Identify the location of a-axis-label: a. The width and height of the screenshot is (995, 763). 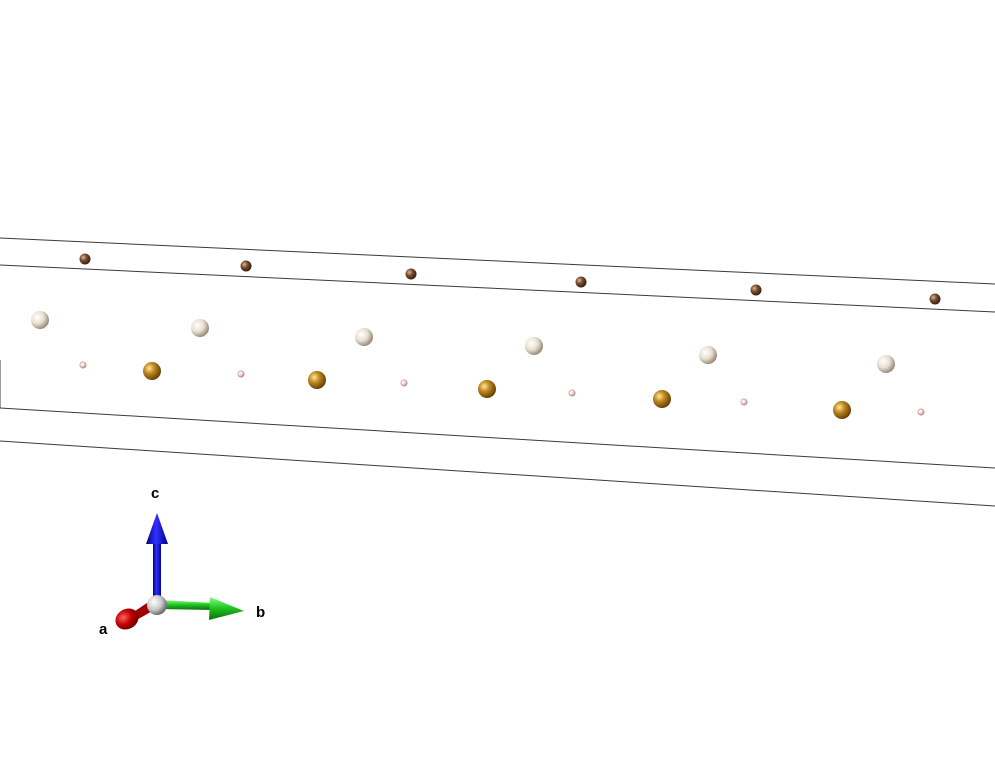
(103, 629).